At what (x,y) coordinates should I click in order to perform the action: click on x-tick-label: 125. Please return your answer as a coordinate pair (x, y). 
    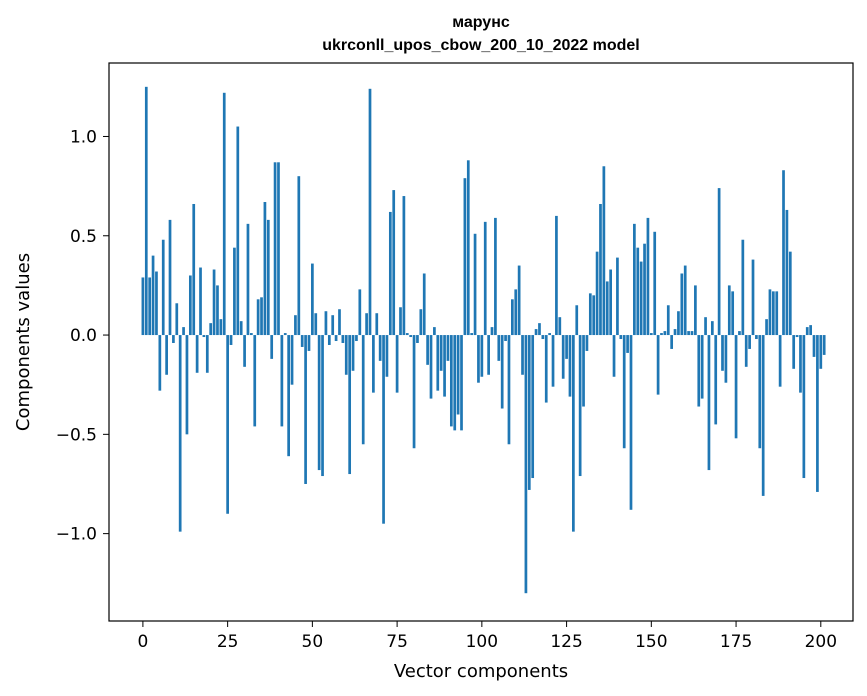
    Looking at the image, I should click on (566, 642).